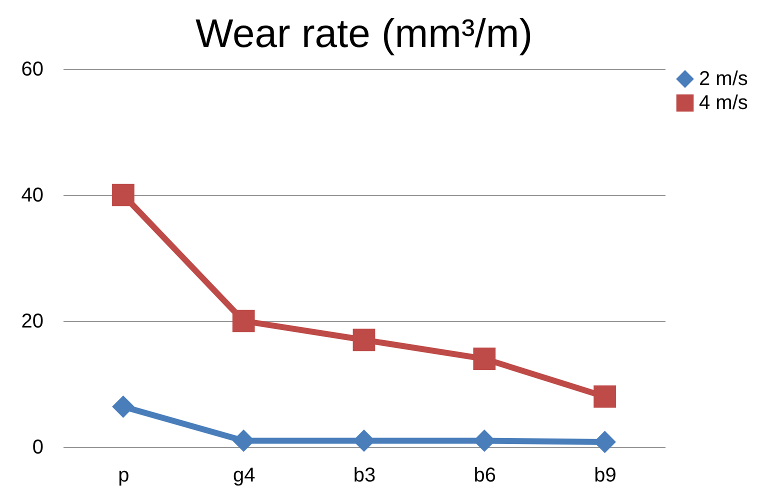 This screenshot has width=758, height=495. I want to click on x-tick-label: g4, so click(244, 475).